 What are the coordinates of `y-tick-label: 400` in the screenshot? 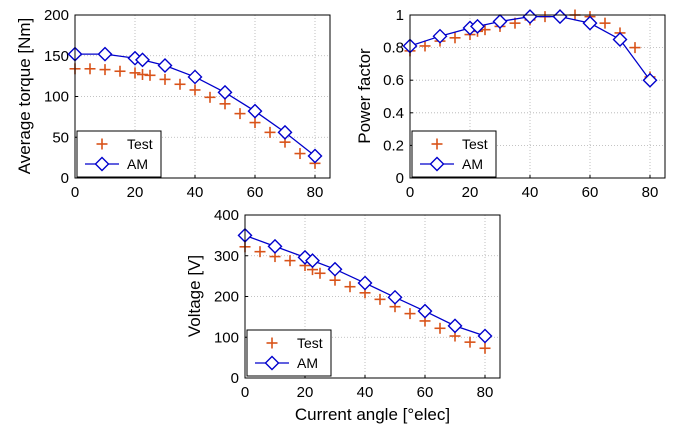 It's located at (226, 215).